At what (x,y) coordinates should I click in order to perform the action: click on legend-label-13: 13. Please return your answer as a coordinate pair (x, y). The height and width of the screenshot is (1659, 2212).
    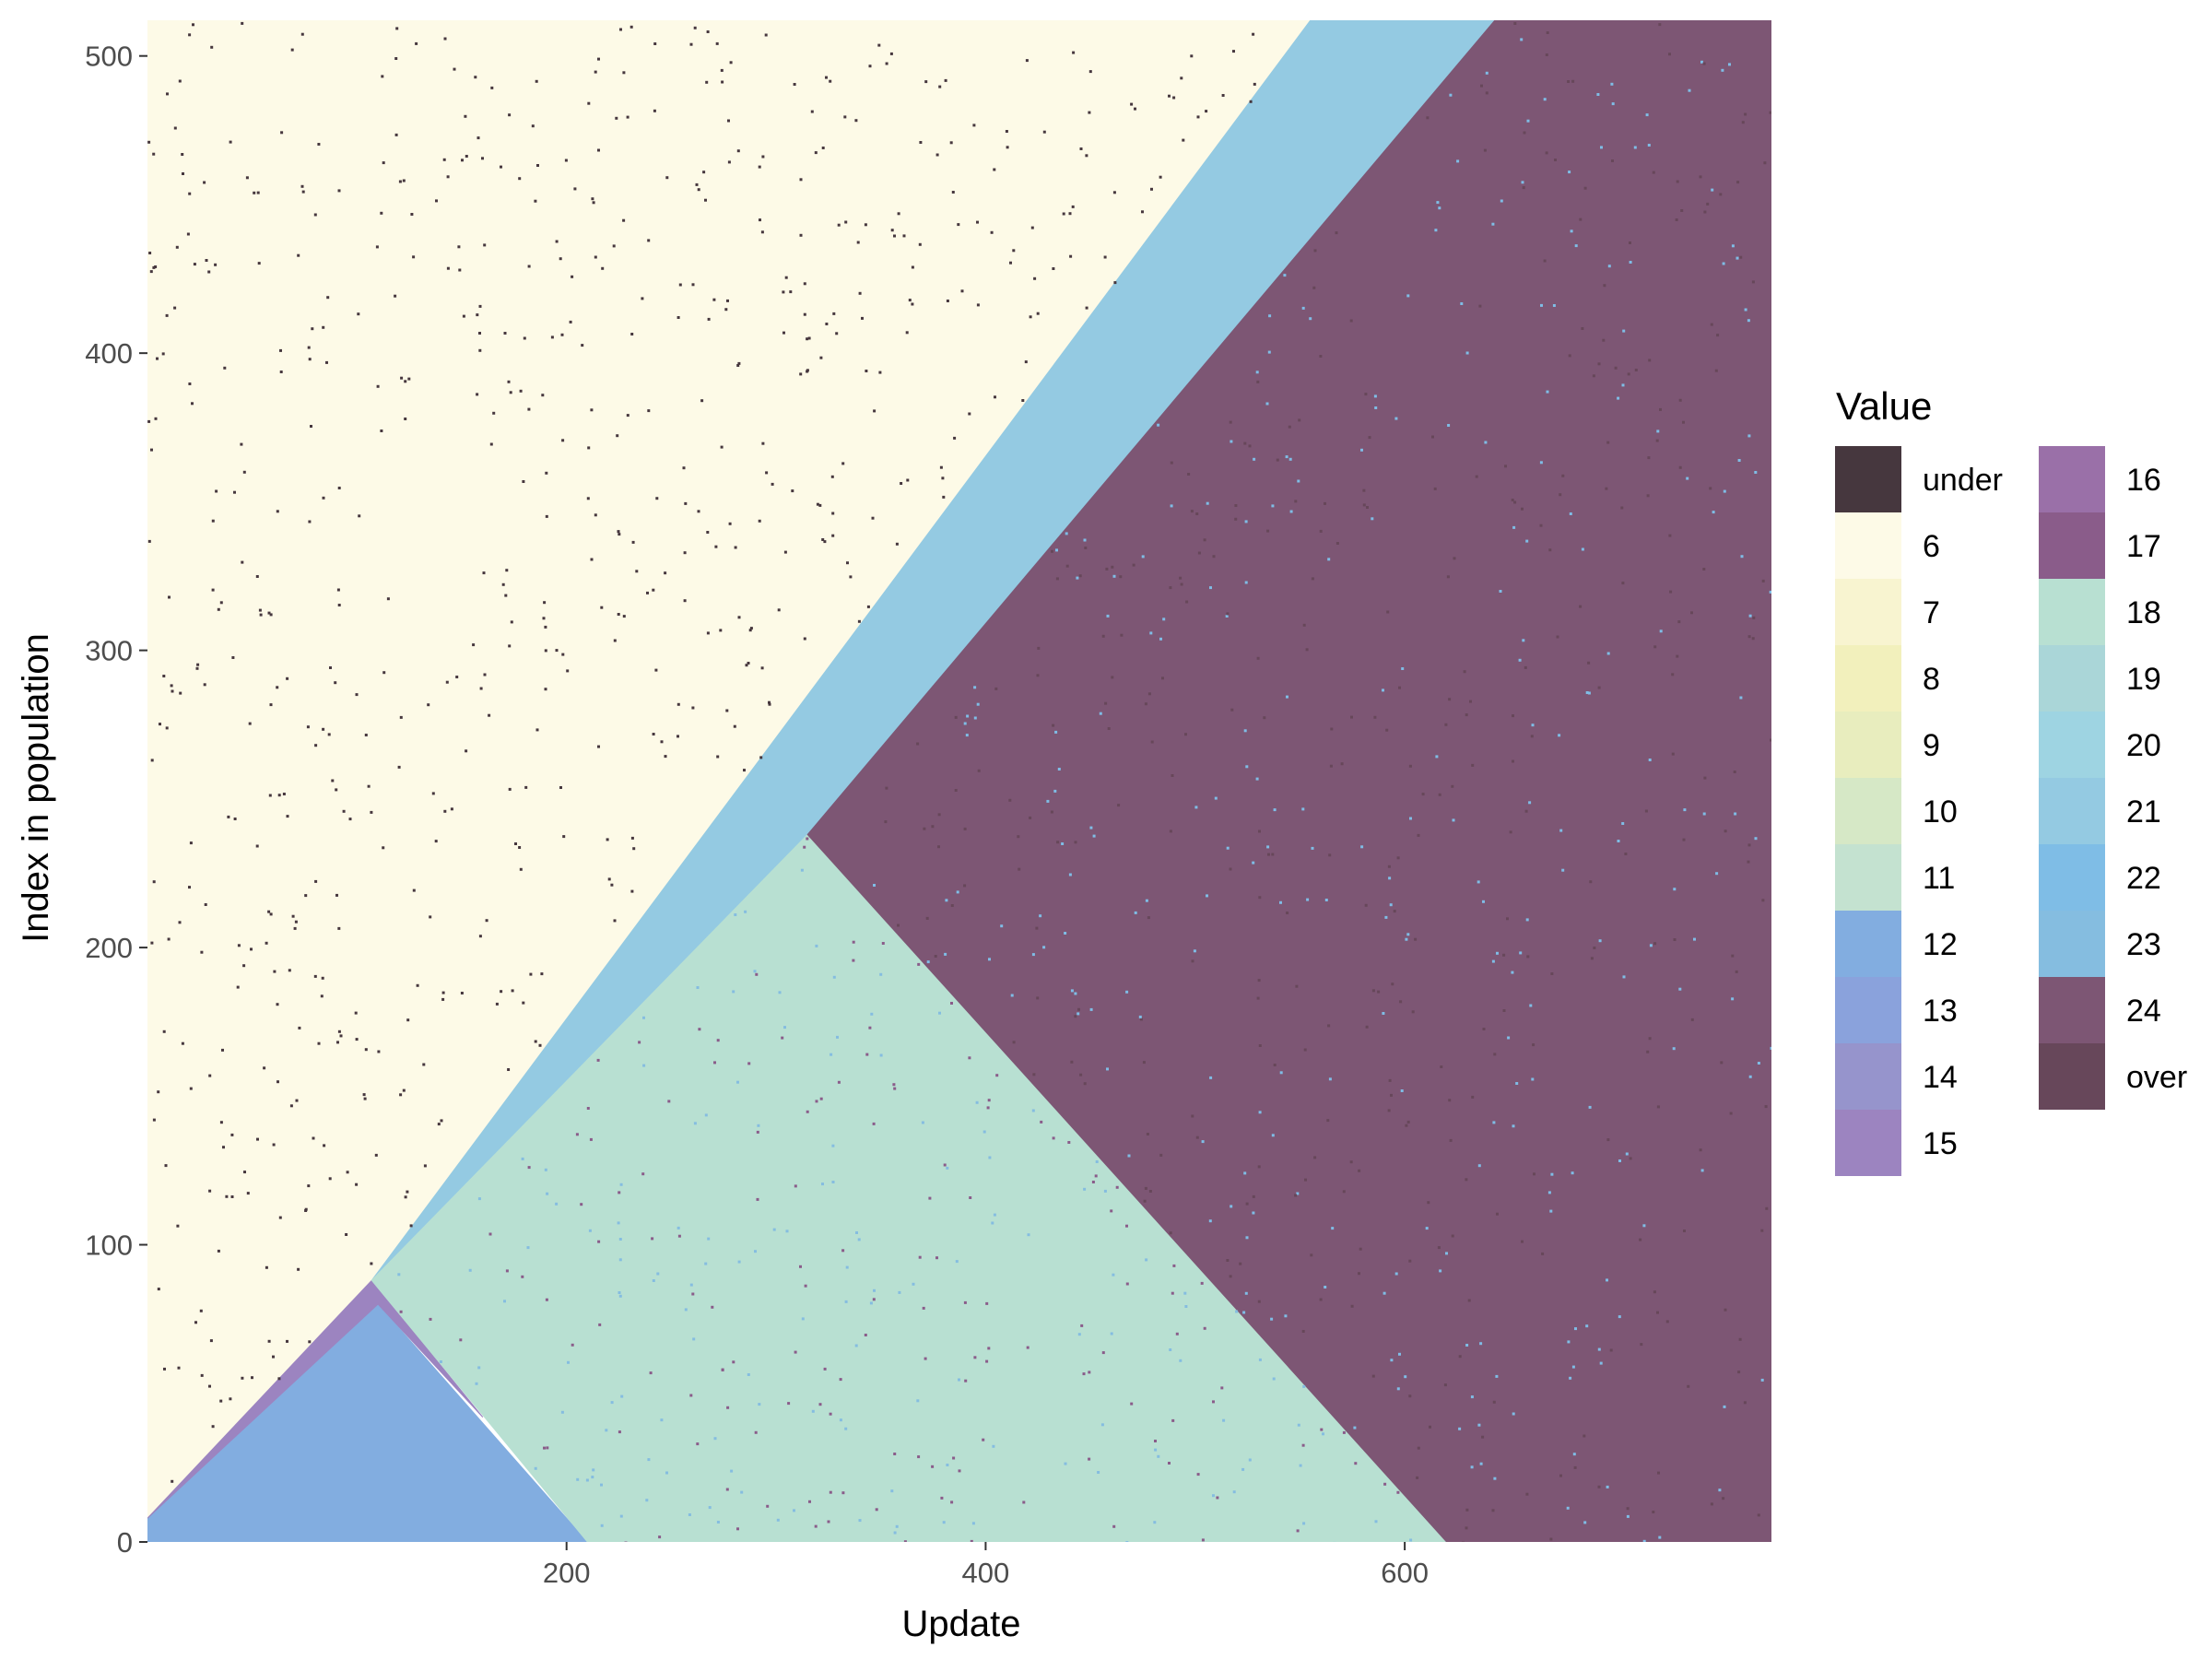
    Looking at the image, I should click on (1940, 1011).